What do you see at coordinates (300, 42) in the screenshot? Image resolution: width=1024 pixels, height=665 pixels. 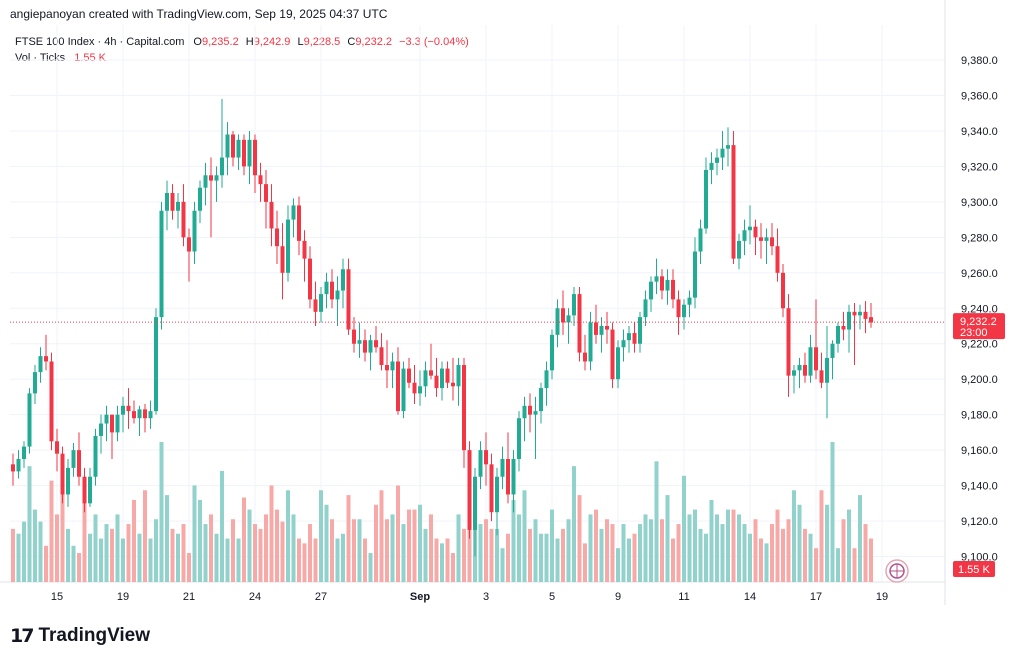 I see `low-label: L` at bounding box center [300, 42].